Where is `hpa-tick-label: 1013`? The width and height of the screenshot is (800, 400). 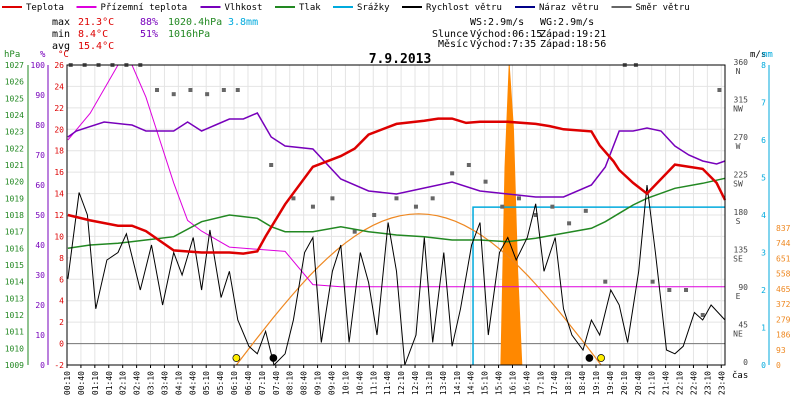 hpa-tick-label: 1013 is located at coordinates (14, 298).